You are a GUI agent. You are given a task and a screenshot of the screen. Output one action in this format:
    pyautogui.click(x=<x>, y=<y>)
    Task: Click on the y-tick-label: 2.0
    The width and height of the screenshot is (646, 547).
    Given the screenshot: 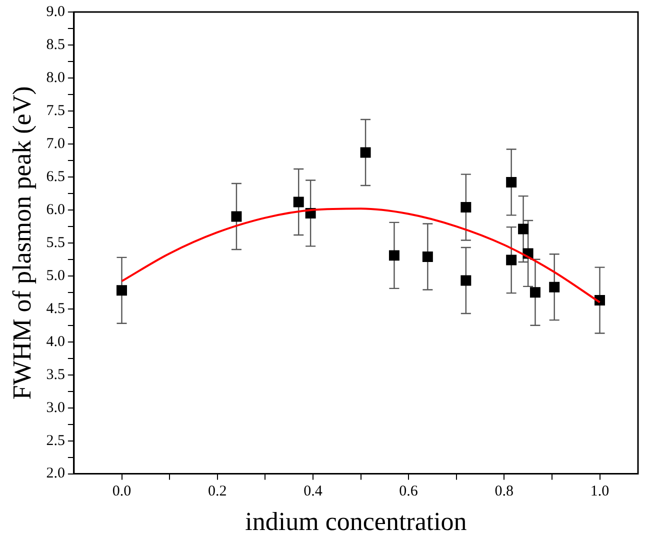 What is the action you would take?
    pyautogui.click(x=55, y=474)
    